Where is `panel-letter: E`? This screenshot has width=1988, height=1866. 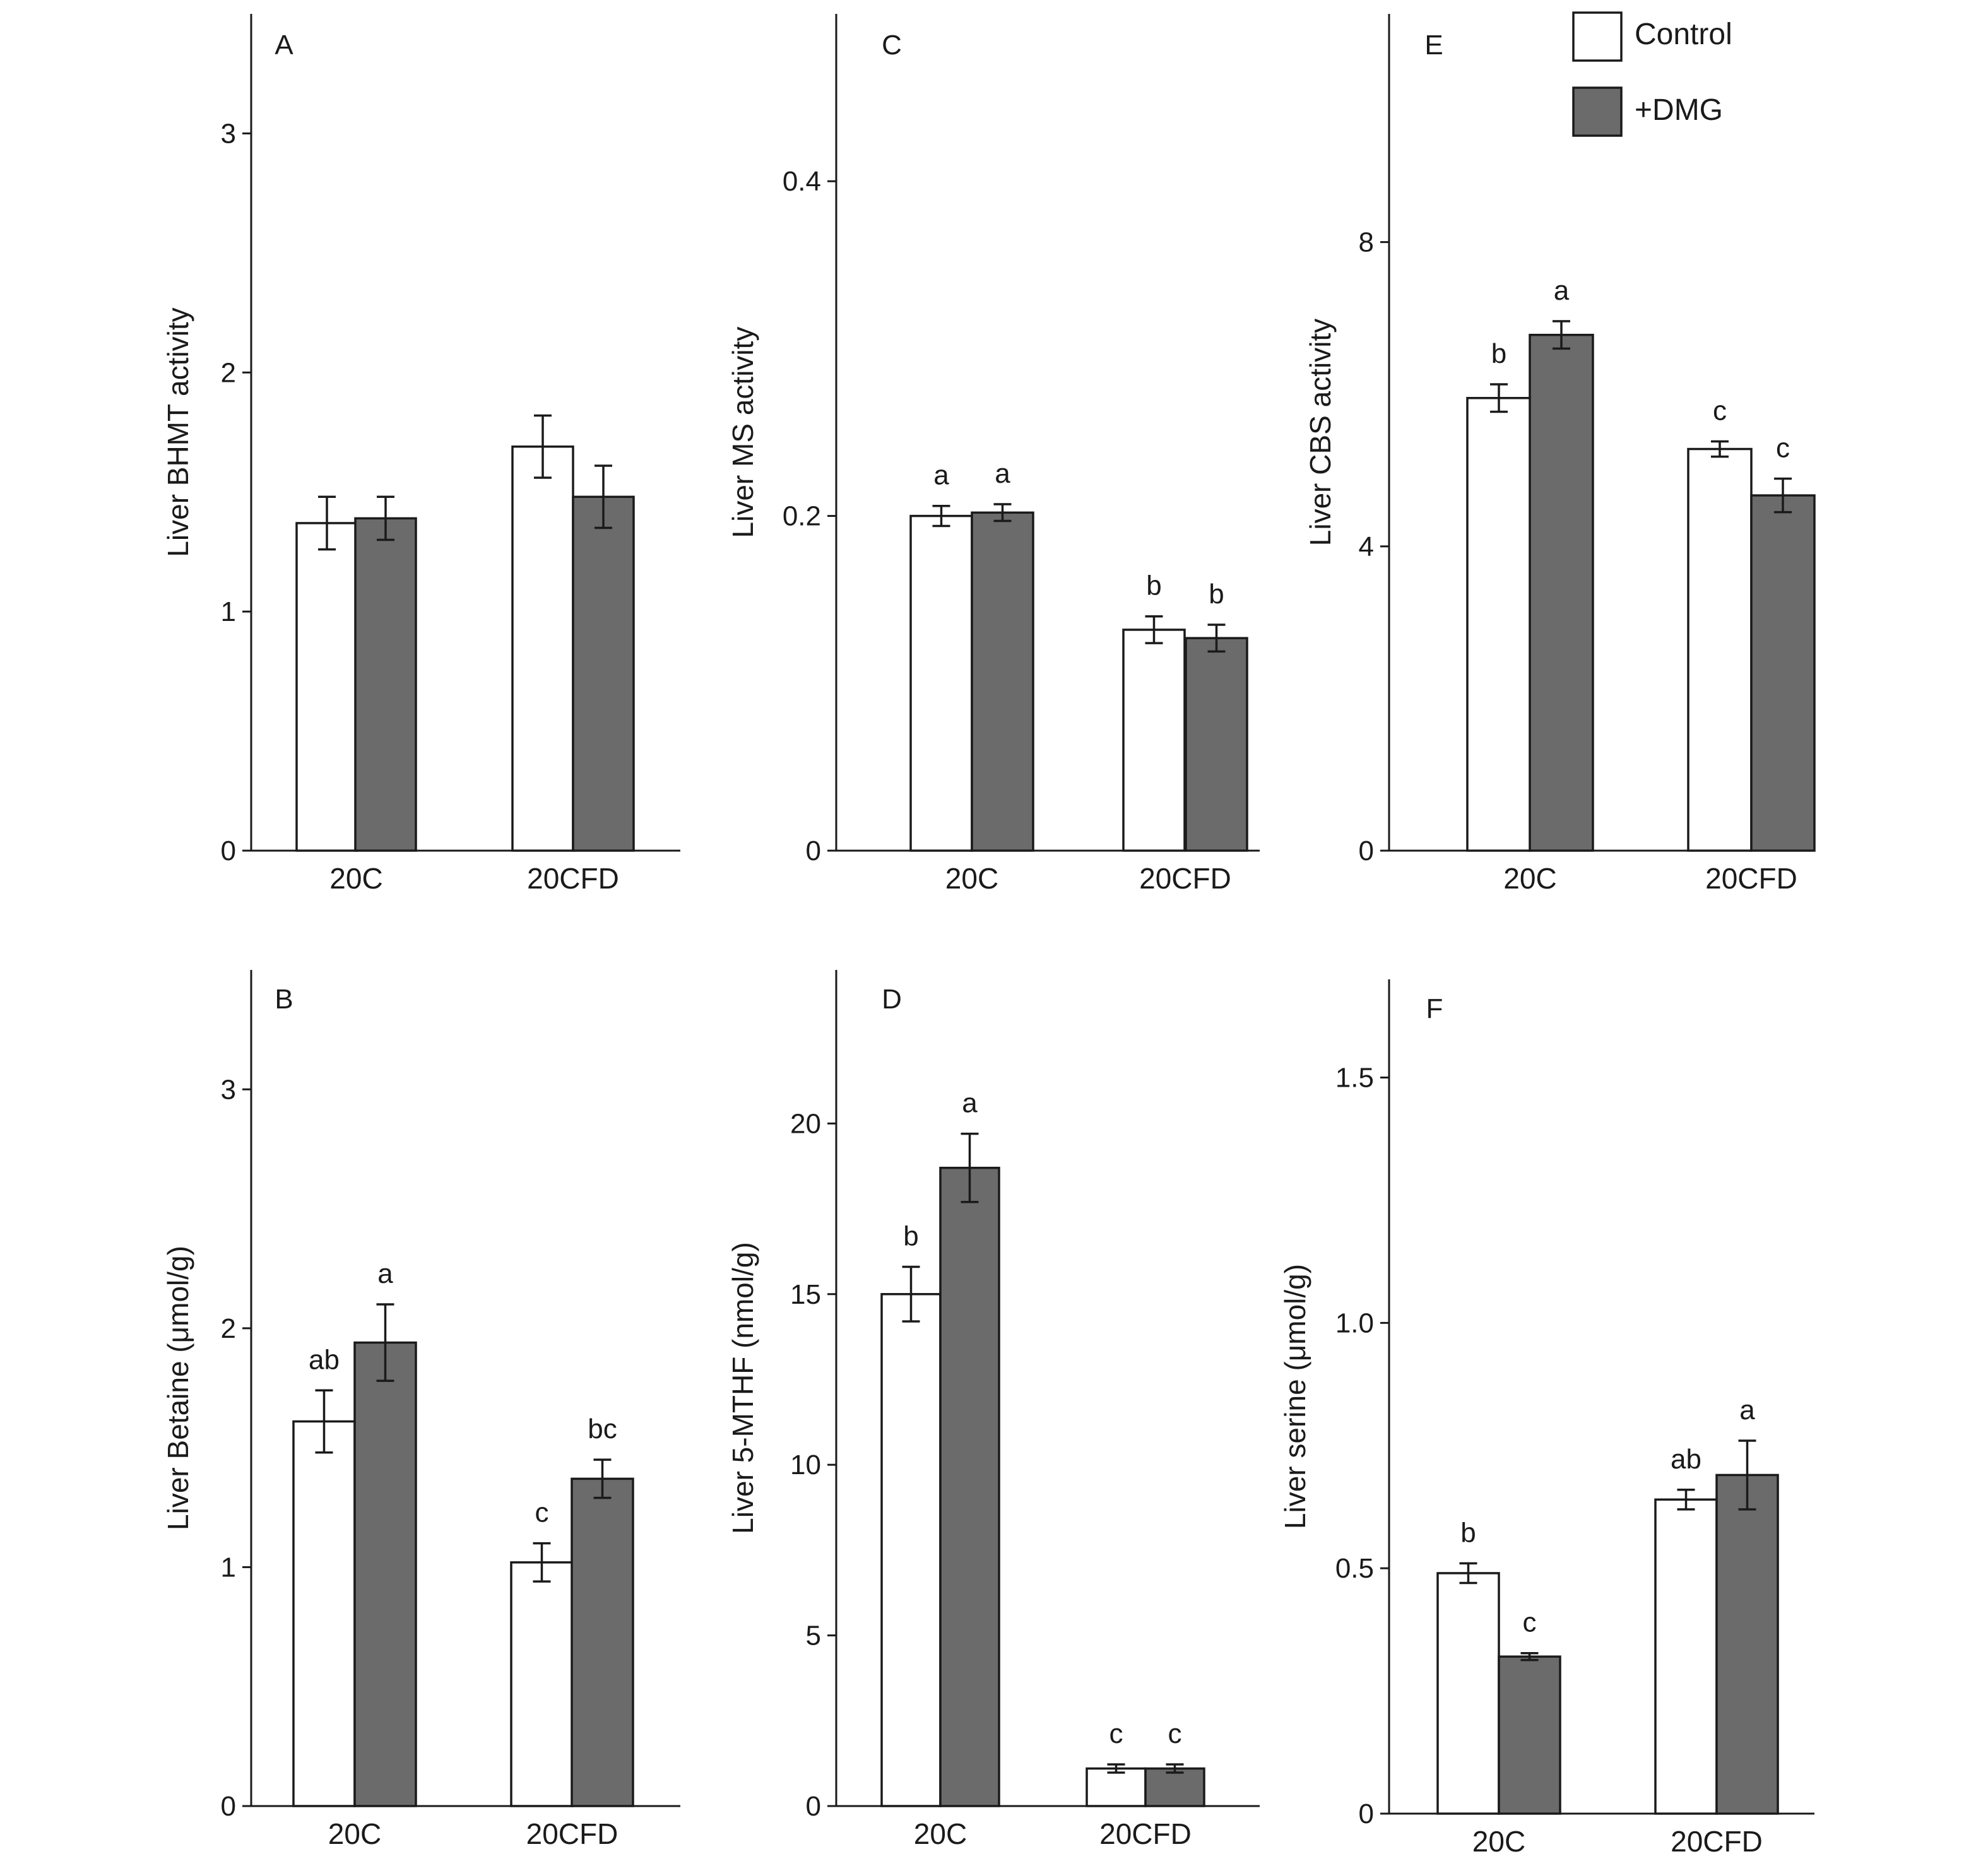 panel-letter: E is located at coordinates (1433, 45).